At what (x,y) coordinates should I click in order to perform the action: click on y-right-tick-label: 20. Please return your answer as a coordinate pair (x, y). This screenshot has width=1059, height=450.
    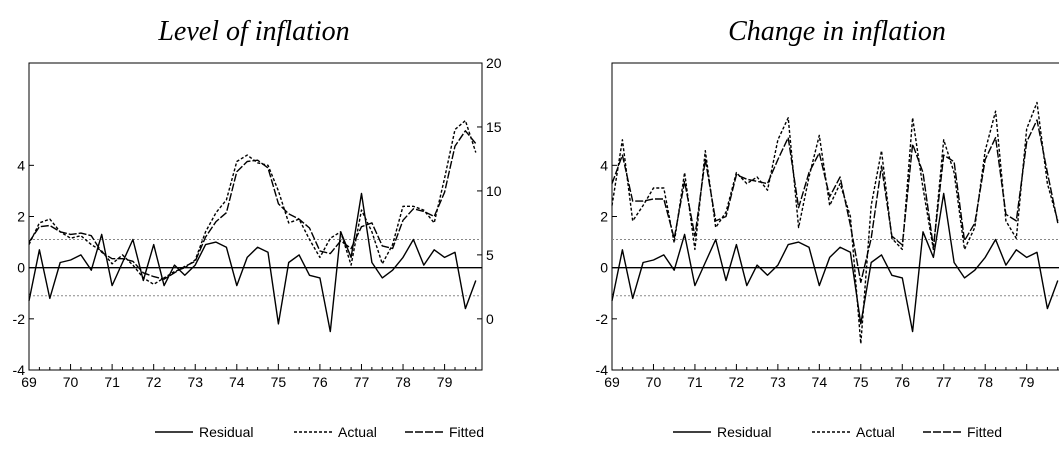
    Looking at the image, I should click on (494, 63).